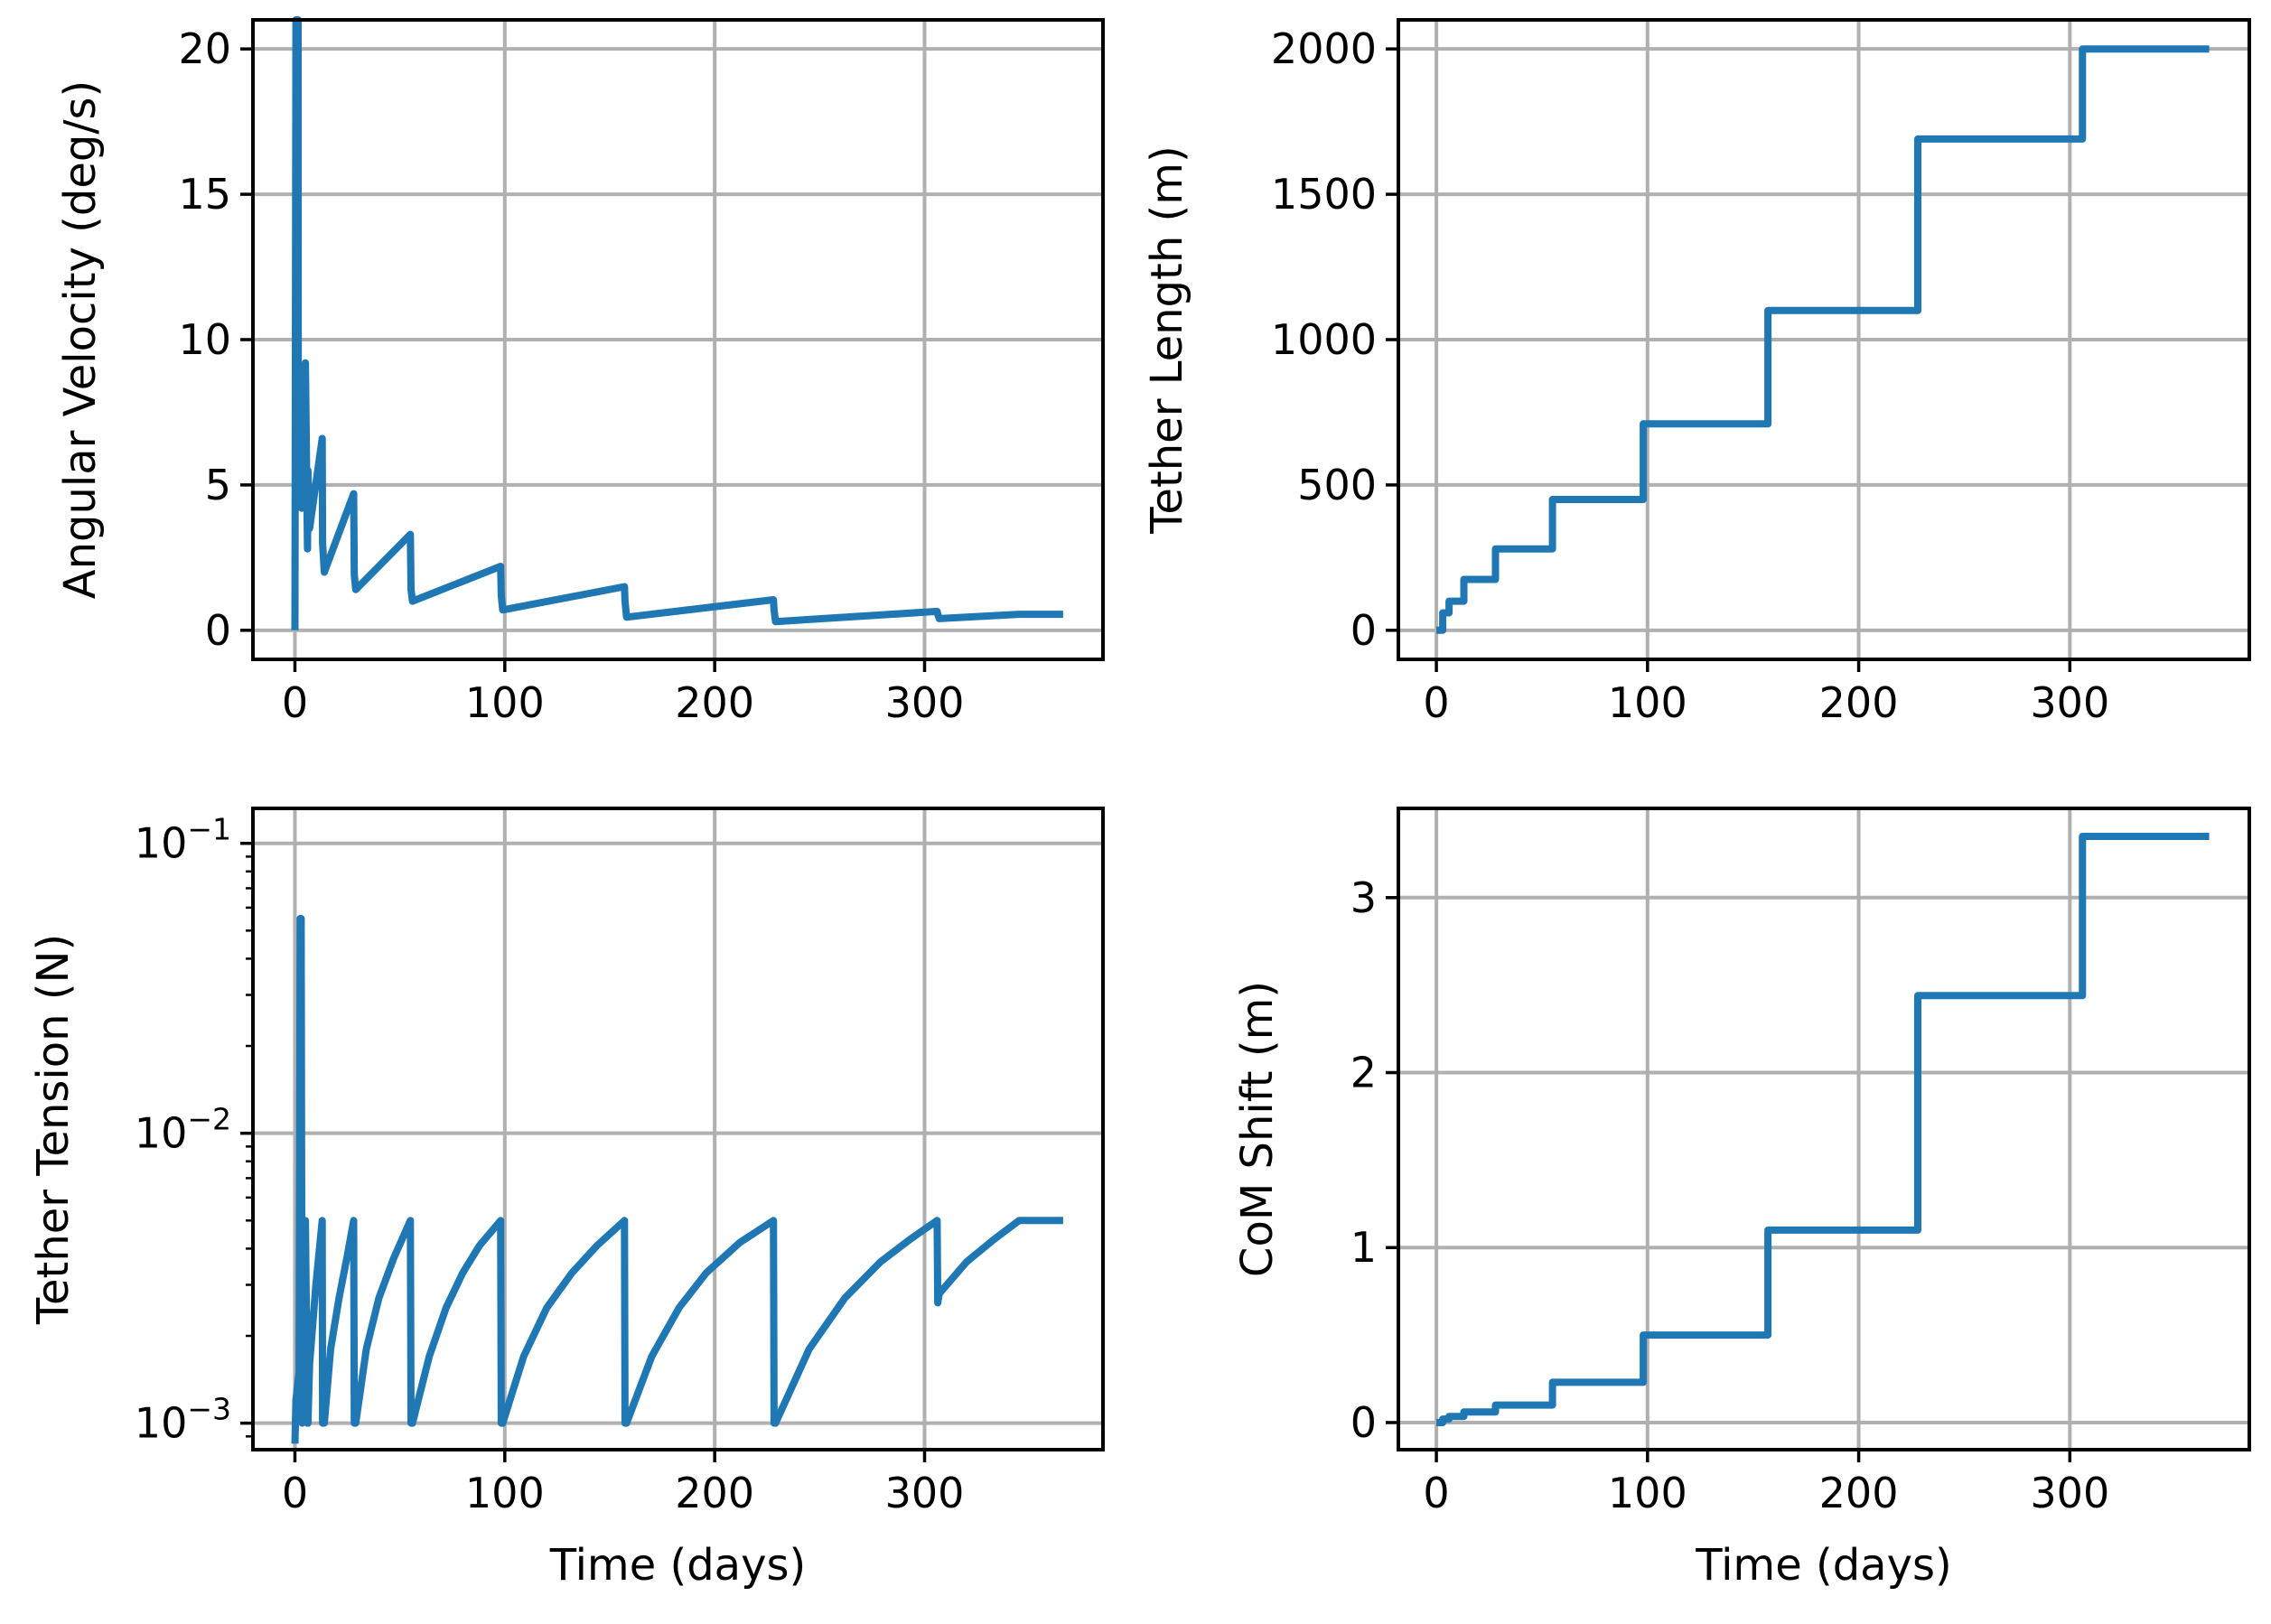  What do you see at coordinates (1324, 339) in the screenshot?
I see `y-tick-label: 1000` at bounding box center [1324, 339].